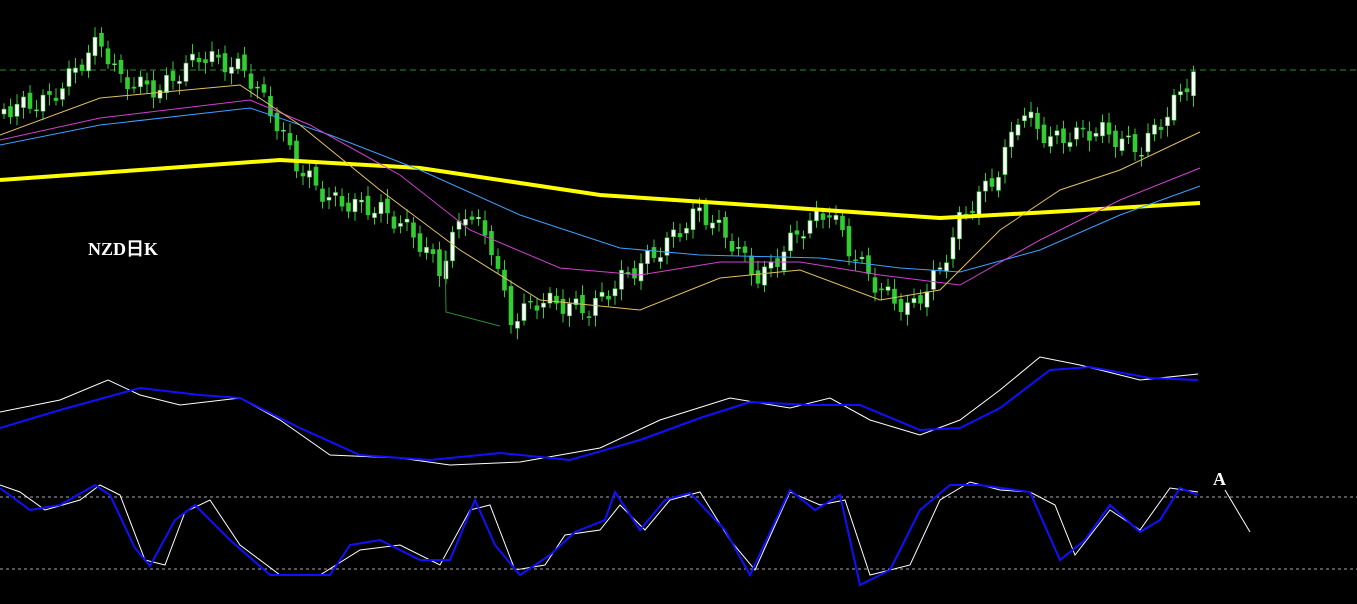 This screenshot has height=604, width=1357. I want to click on chart-label: NZD日K, so click(123, 249).